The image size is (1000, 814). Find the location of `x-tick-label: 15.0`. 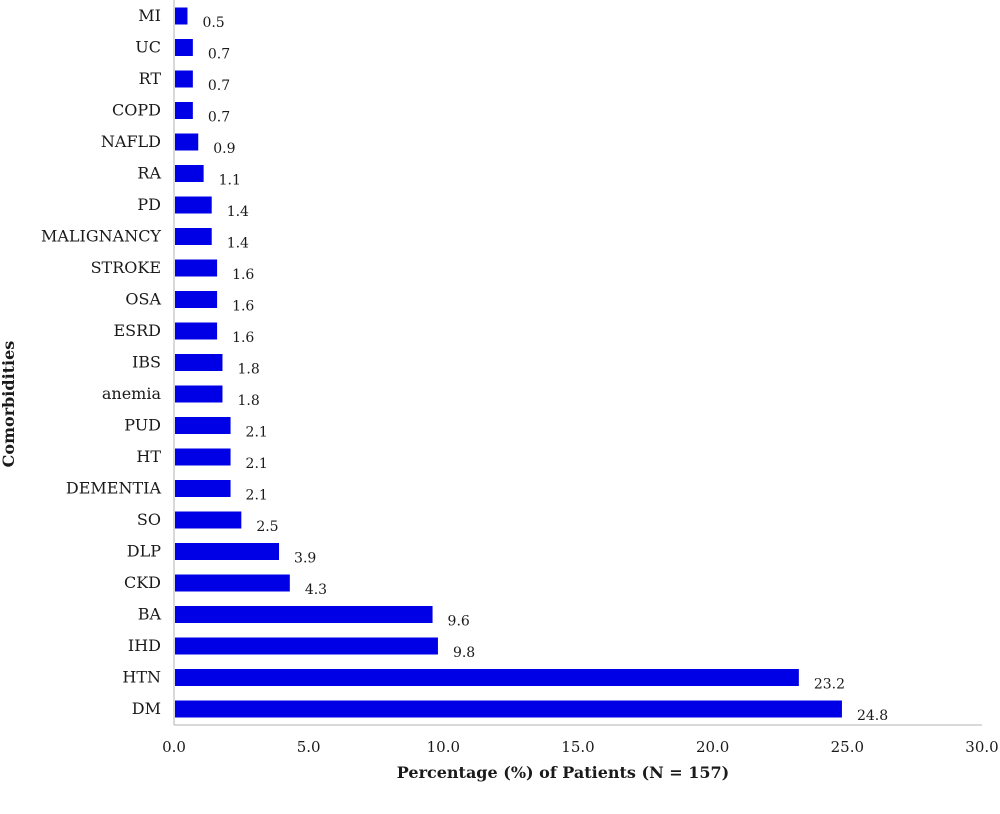

x-tick-label: 15.0 is located at coordinates (577, 747).